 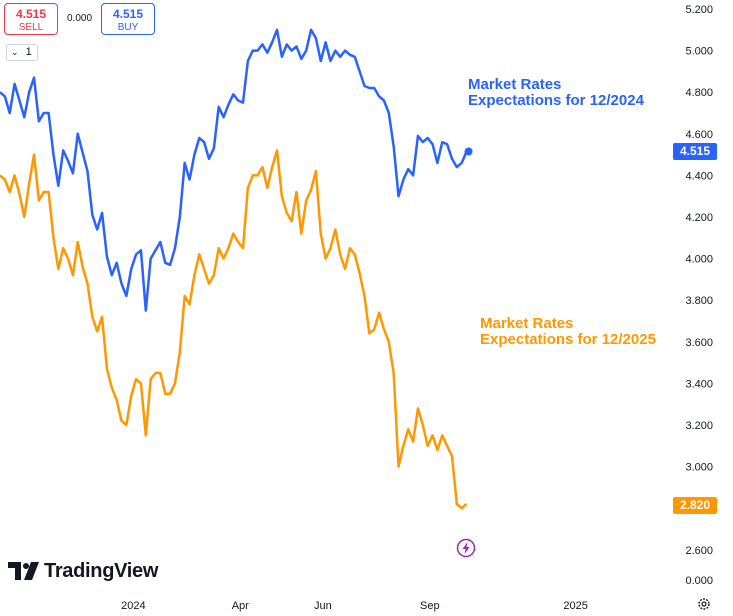 I want to click on y-tick-label: 3.400, so click(x=699, y=384).